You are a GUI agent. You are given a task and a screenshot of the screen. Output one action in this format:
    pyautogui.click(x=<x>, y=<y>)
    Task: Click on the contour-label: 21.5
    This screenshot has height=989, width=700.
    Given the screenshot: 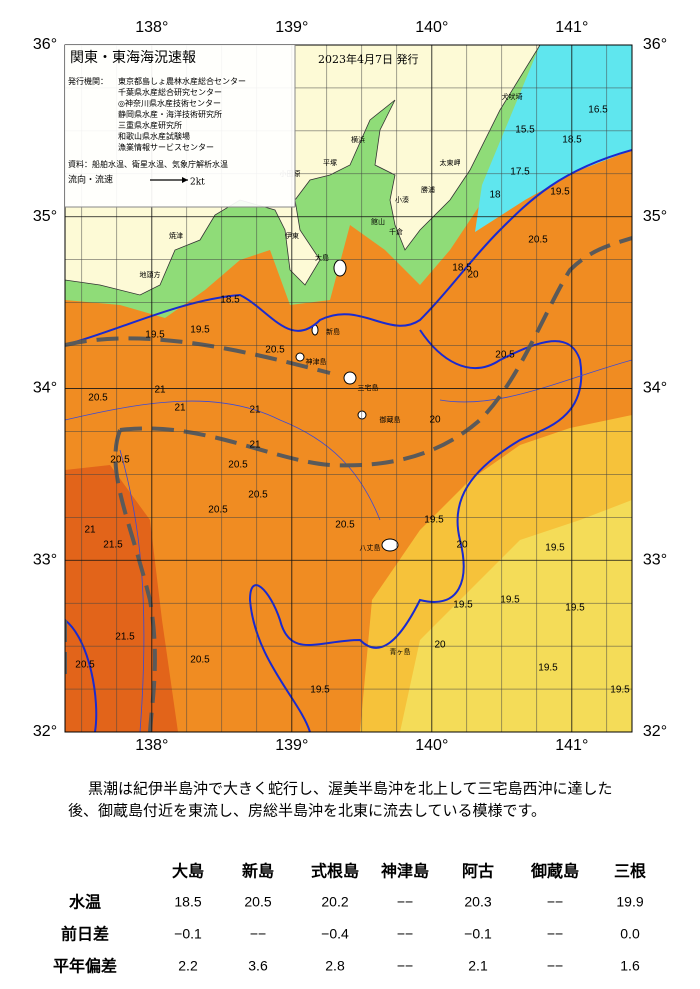 What is the action you would take?
    pyautogui.click(x=113, y=545)
    